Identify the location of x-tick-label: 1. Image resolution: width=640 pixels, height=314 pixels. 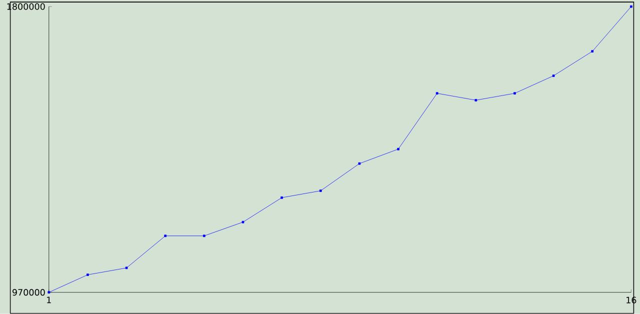
(49, 300).